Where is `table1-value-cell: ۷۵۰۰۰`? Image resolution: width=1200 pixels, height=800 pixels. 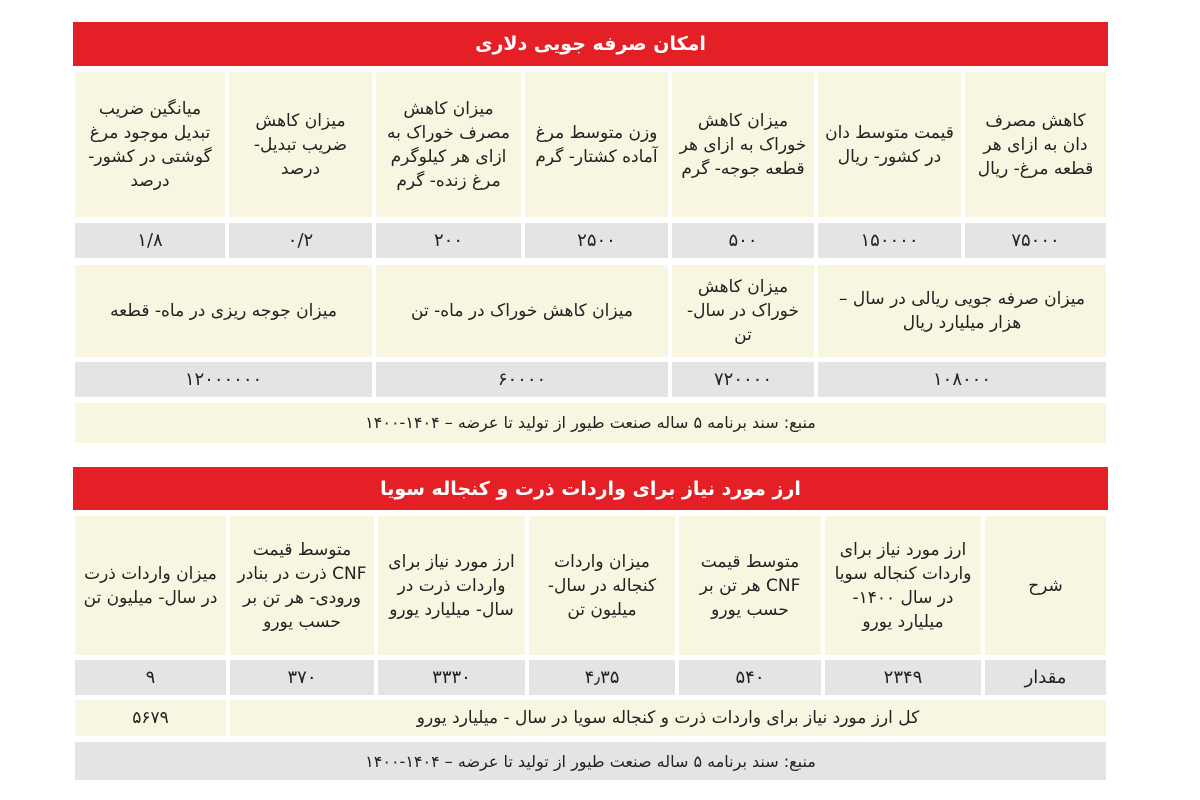
table1-value-cell: ۷۵۰۰۰ is located at coordinates (1035, 240).